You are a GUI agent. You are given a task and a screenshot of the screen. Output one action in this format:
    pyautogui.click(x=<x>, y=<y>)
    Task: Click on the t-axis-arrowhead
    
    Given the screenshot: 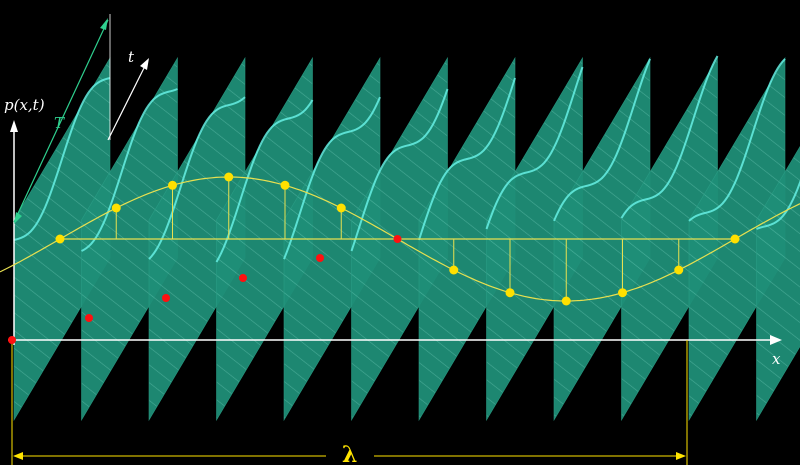 What is the action you would take?
    pyautogui.click(x=144, y=64)
    